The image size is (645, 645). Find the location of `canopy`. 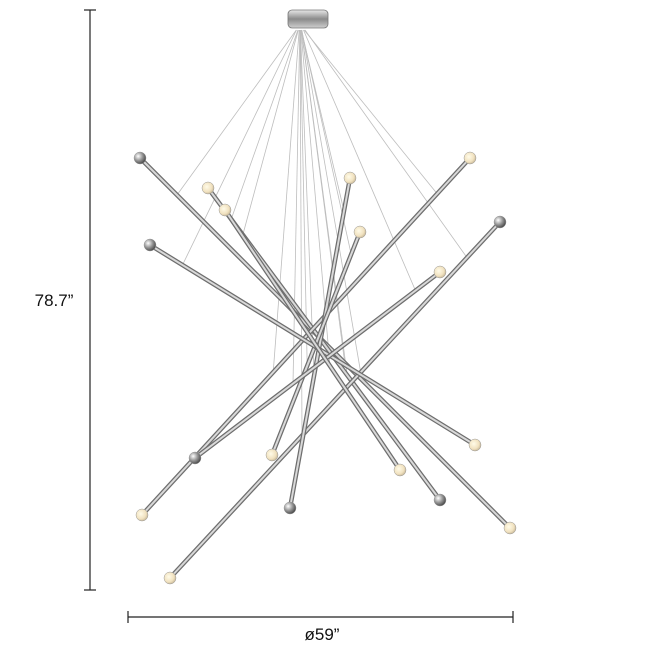

canopy is located at coordinates (308, 19).